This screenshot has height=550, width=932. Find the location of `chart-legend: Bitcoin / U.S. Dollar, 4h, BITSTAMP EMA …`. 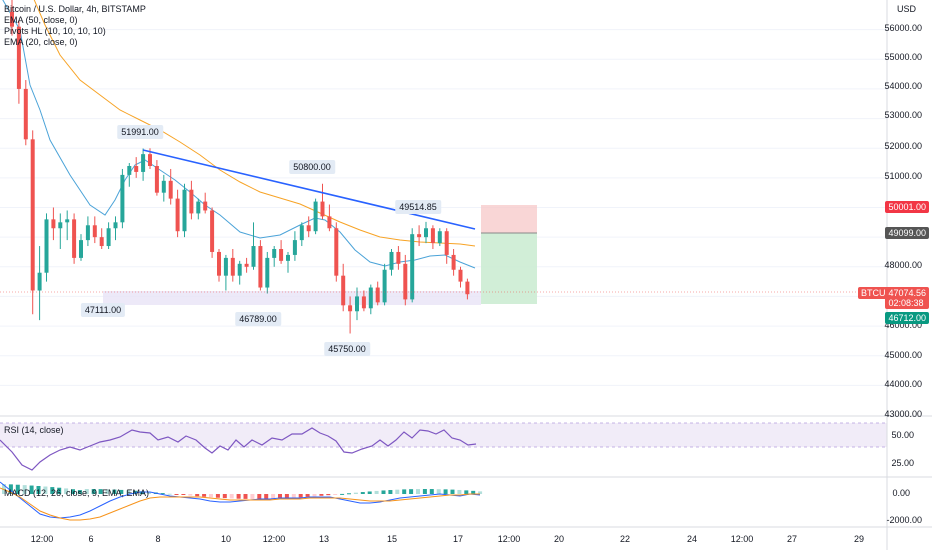

chart-legend: Bitcoin / U.S. Dollar, 4h, BITSTAMP EMA … is located at coordinates (75, 26).